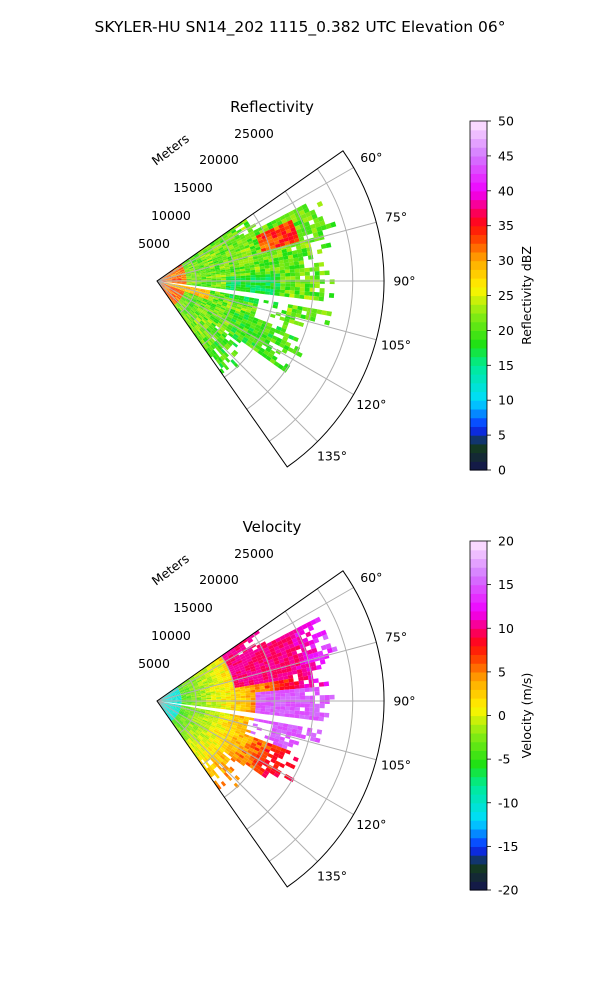 Image resolution: width=600 pixels, height=1004 pixels. What do you see at coordinates (502, 715) in the screenshot?
I see `colorbar-tick-label: 0` at bounding box center [502, 715].